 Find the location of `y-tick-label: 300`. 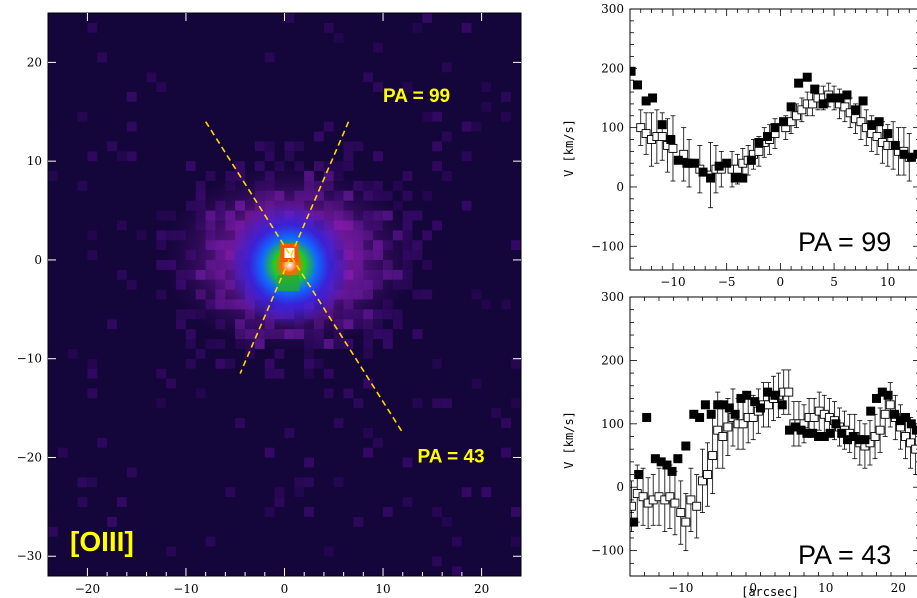

y-tick-label: 300 is located at coordinates (612, 9).